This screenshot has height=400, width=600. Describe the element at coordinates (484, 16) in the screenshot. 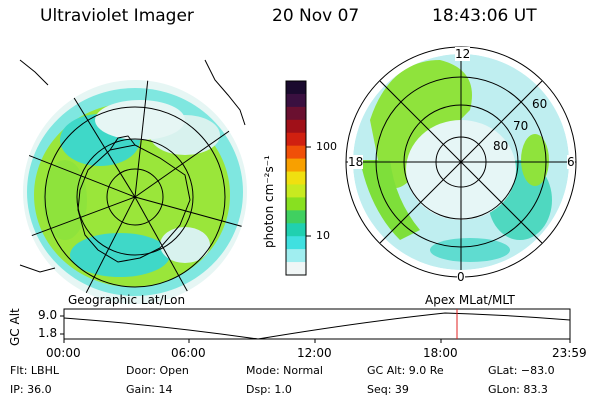

I see `observation-time: 18:43:06 UT` at that location.